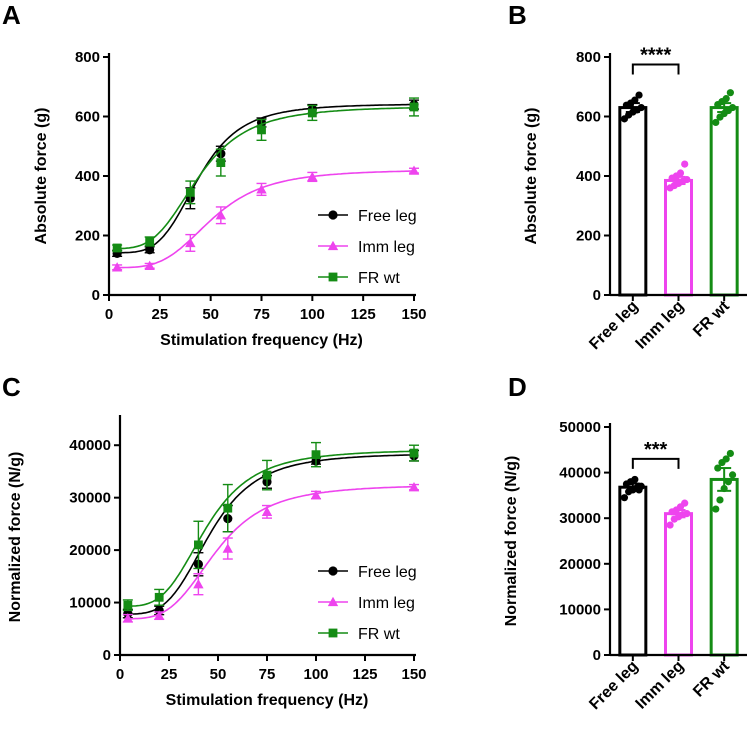  What do you see at coordinates (413, 674) in the screenshot?
I see `panel-c-x-tick-label: 150` at bounding box center [413, 674].